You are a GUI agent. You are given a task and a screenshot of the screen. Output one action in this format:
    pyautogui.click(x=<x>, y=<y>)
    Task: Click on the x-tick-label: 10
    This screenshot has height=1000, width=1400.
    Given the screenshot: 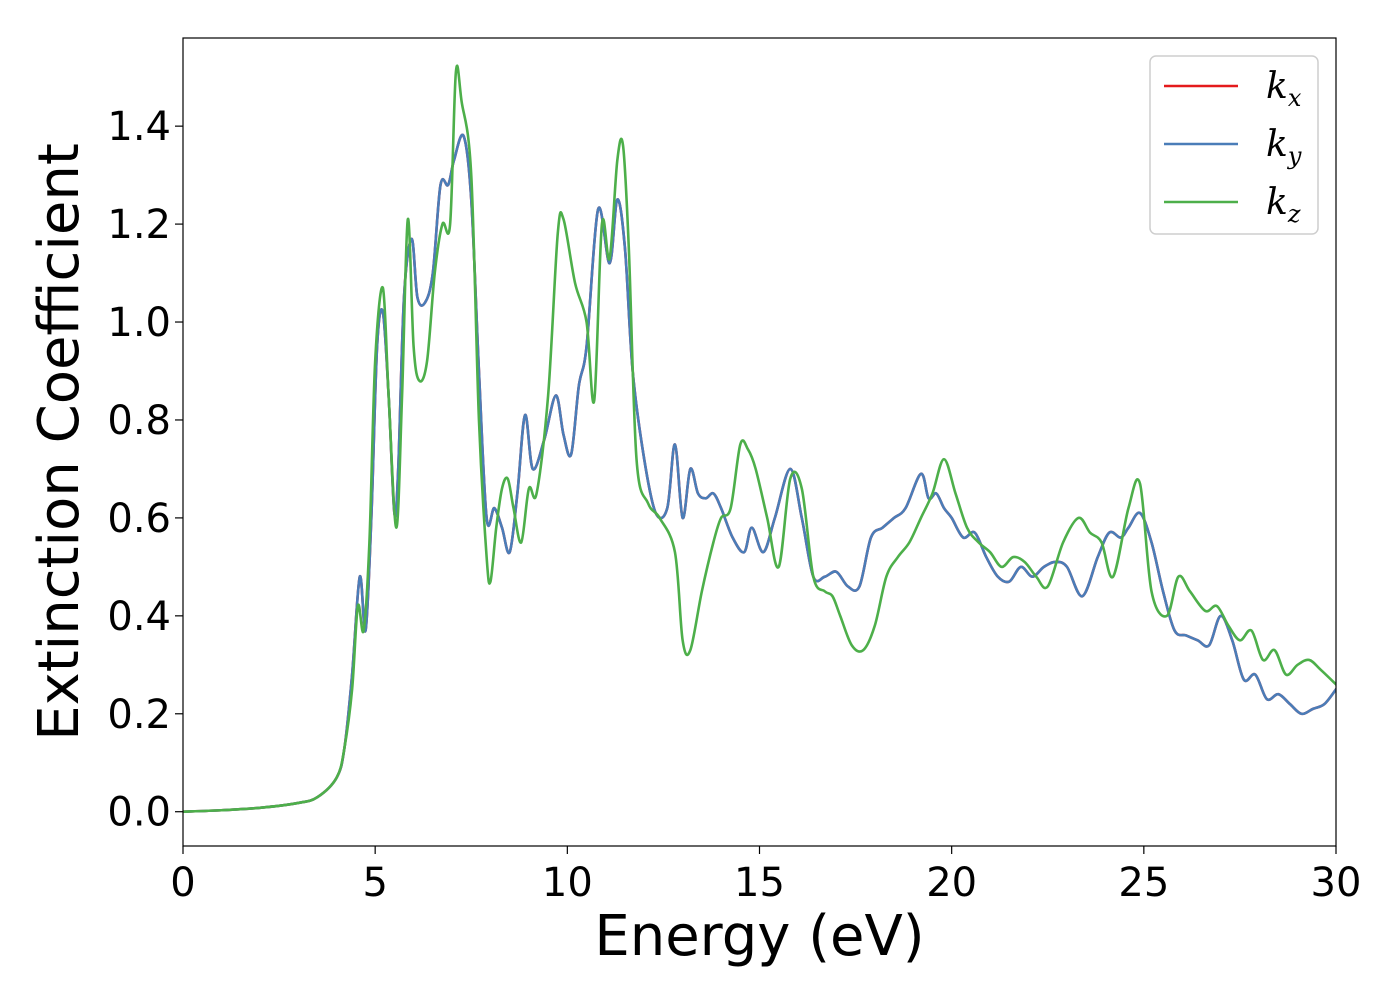 What is the action you would take?
    pyautogui.click(x=567, y=883)
    